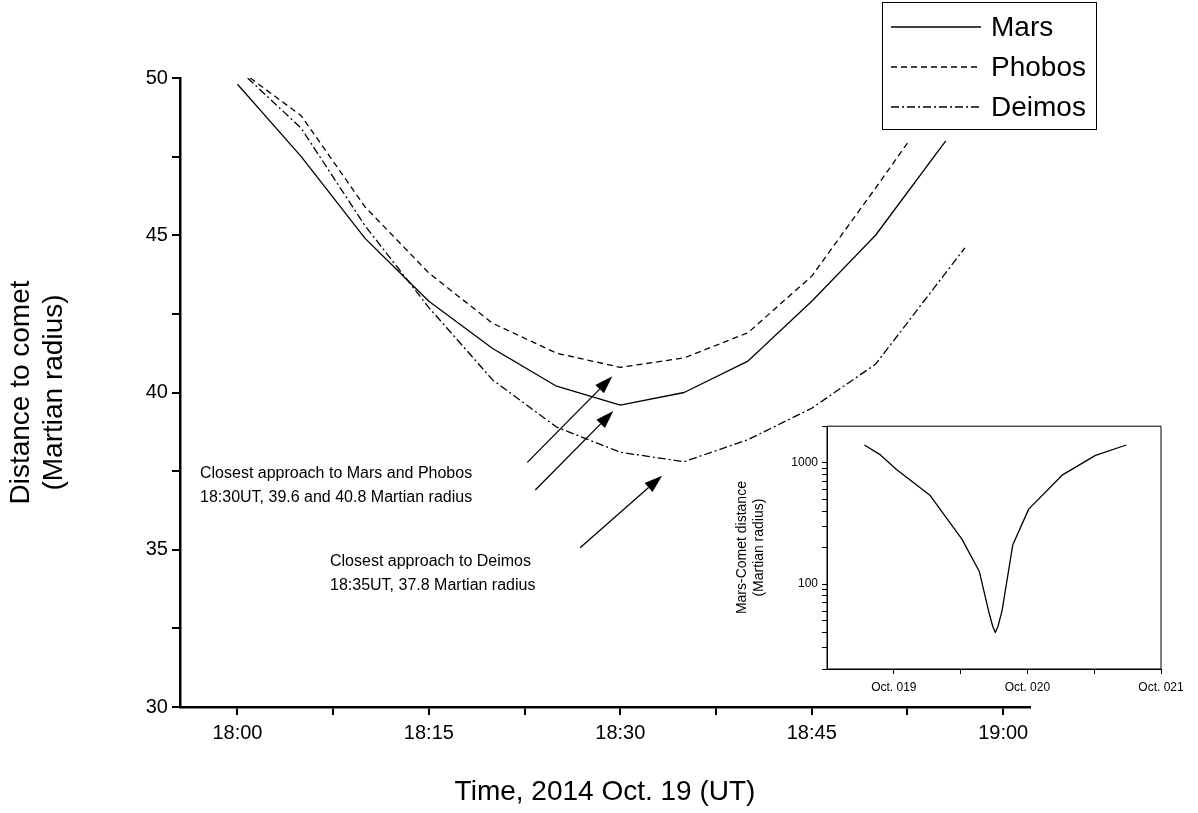 The height and width of the screenshot is (813, 1198). I want to click on x-tick-label: 18:45, so click(811, 731).